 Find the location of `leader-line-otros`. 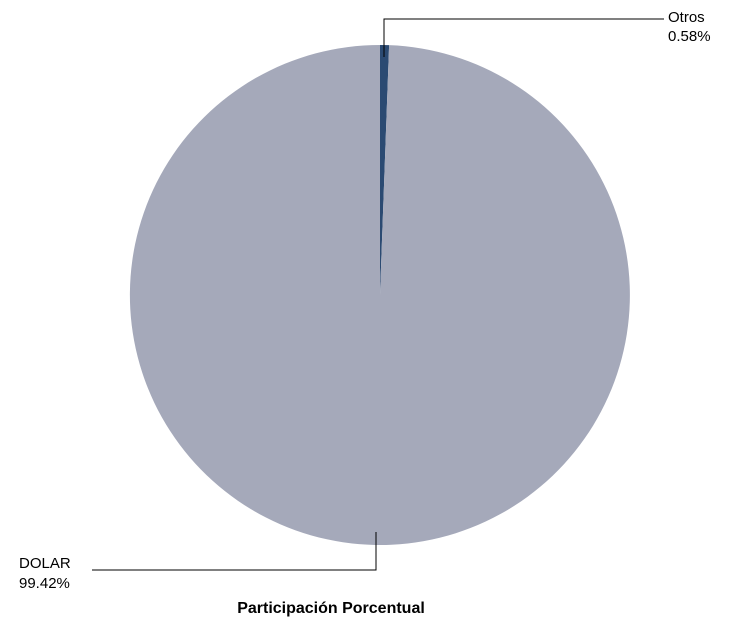

leader-line-otros is located at coordinates (523, 37).